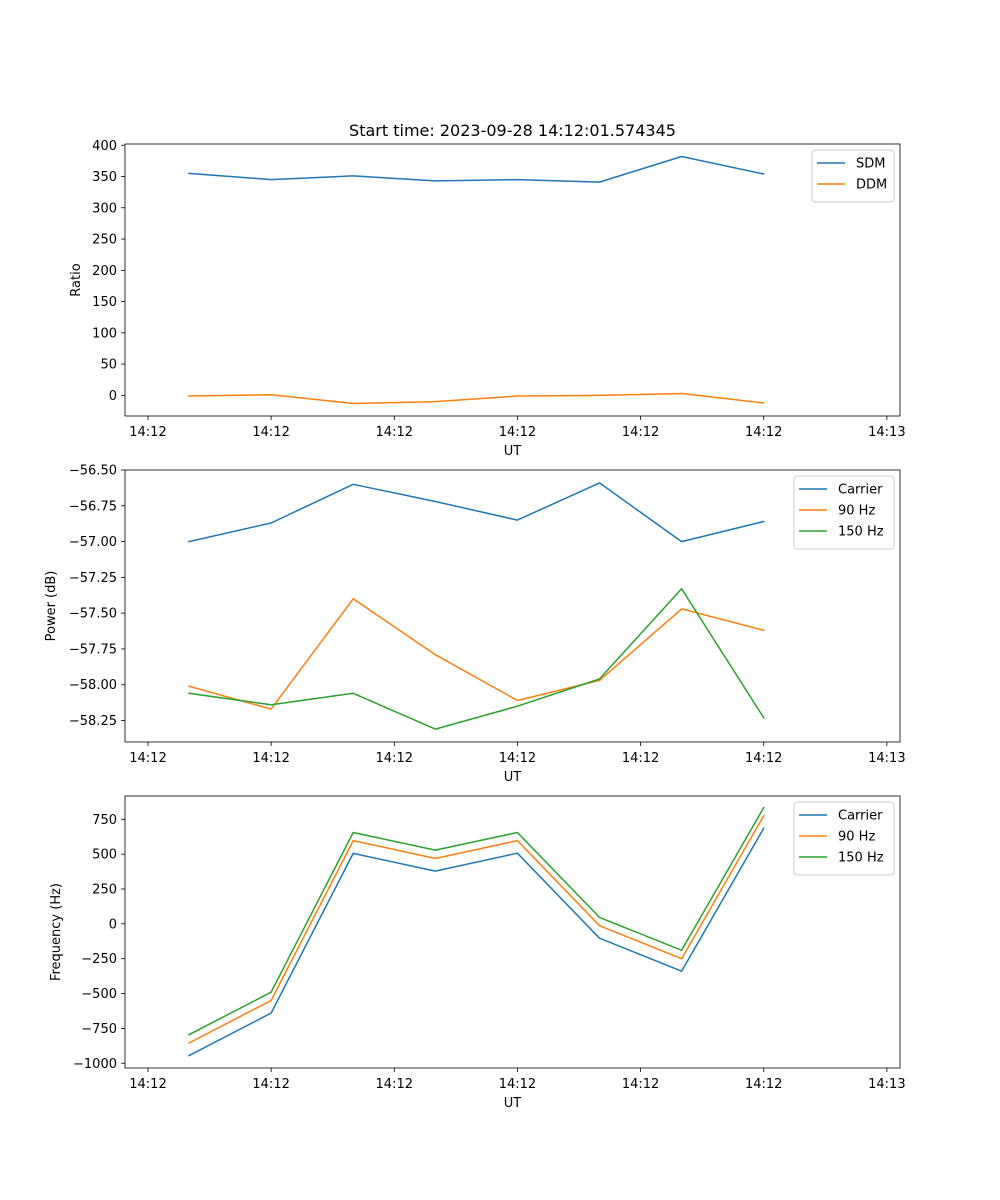 This screenshot has height=1200, width=1000. I want to click on power-x-axis-label: UT, so click(513, 777).